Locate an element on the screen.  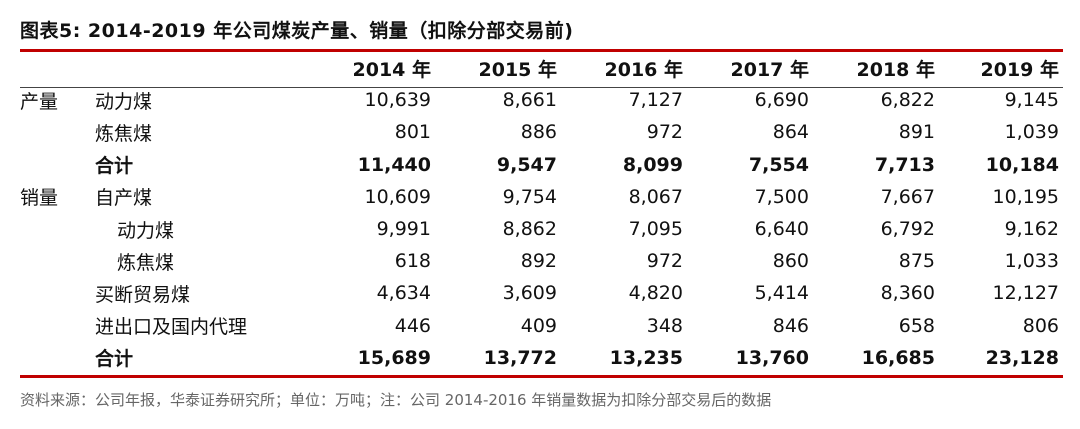
table-row: 进出口及国内代理 446 409 348 846 658 806 is located at coordinates (541, 326).